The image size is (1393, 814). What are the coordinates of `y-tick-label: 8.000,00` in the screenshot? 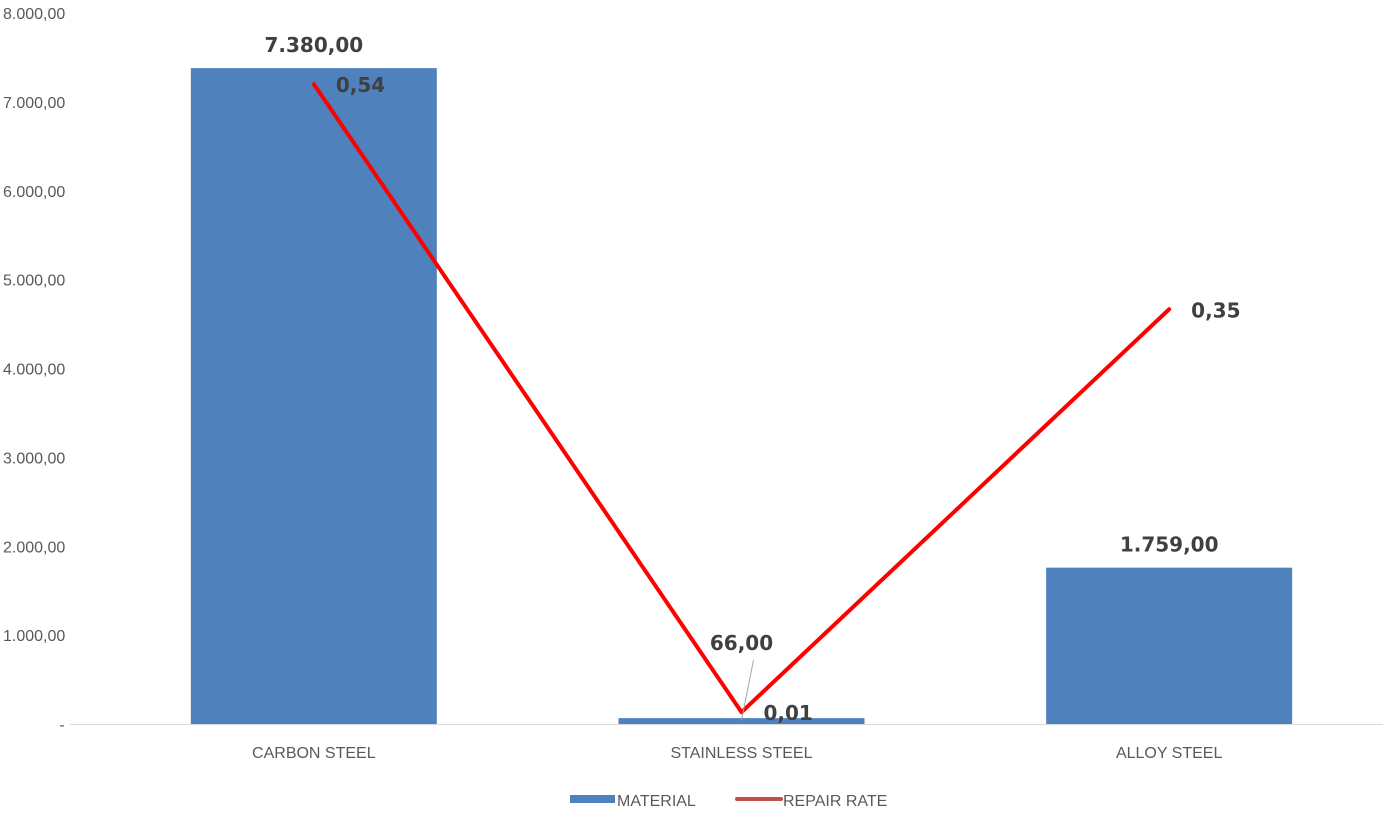 It's located at (34, 14).